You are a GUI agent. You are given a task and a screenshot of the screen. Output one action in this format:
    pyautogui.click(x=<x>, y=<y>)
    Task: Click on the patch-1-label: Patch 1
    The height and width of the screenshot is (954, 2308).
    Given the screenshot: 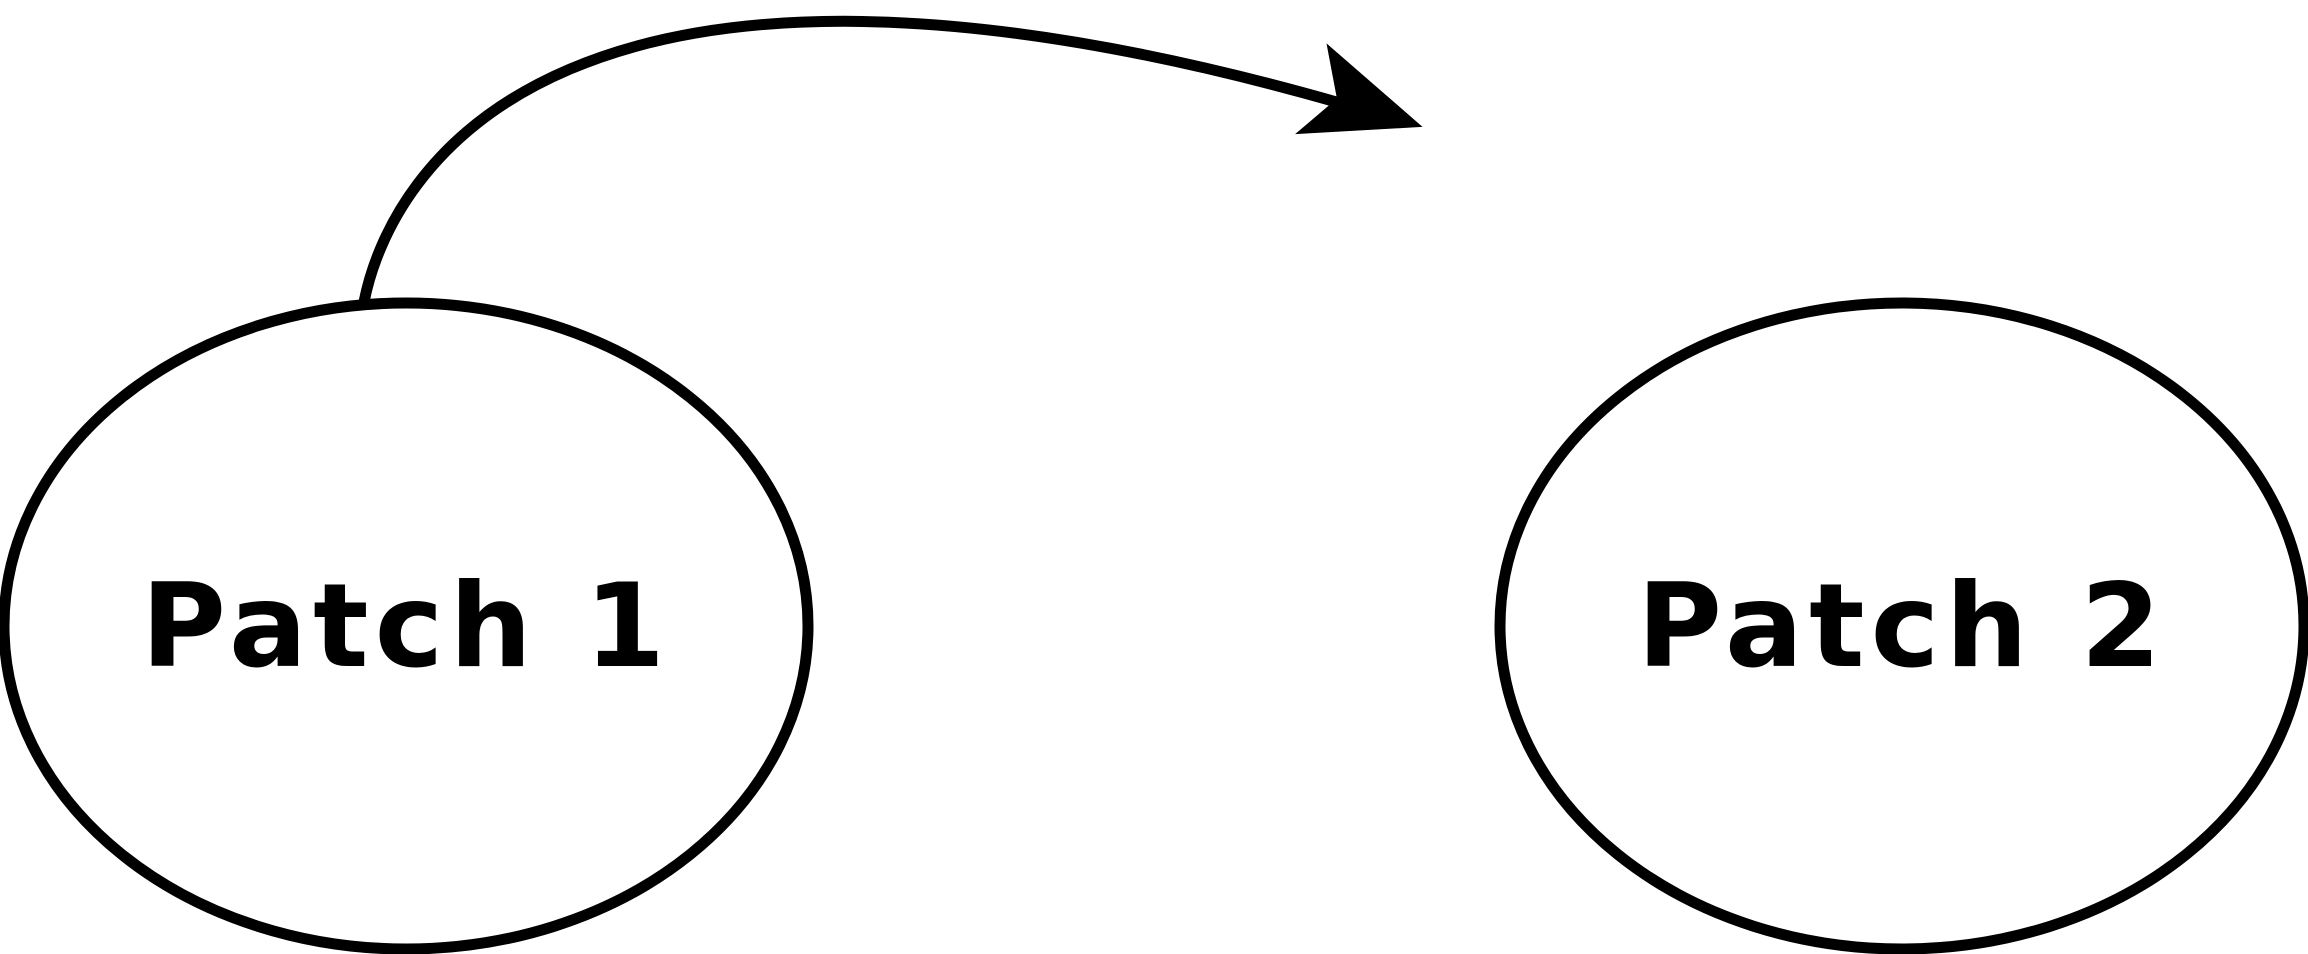 What is the action you would take?
    pyautogui.click(x=406, y=626)
    